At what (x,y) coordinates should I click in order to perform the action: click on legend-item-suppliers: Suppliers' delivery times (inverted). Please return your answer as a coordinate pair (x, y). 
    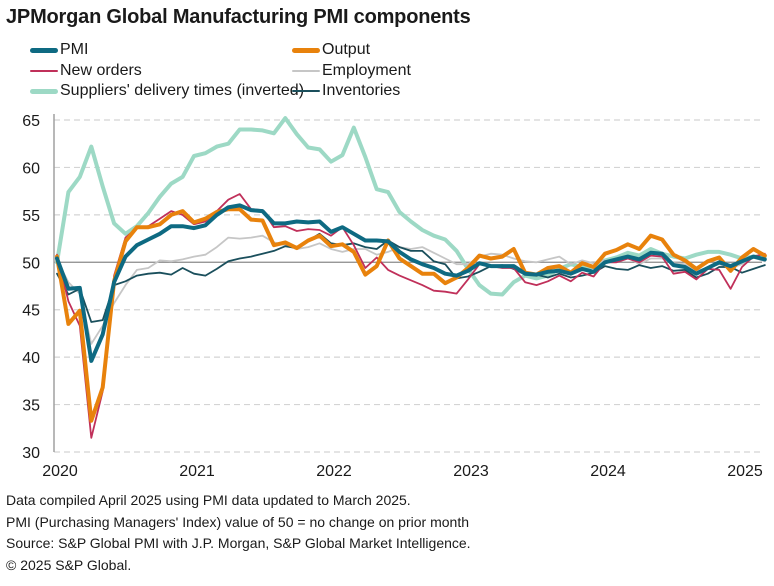
    Looking at the image, I should click on (167, 91).